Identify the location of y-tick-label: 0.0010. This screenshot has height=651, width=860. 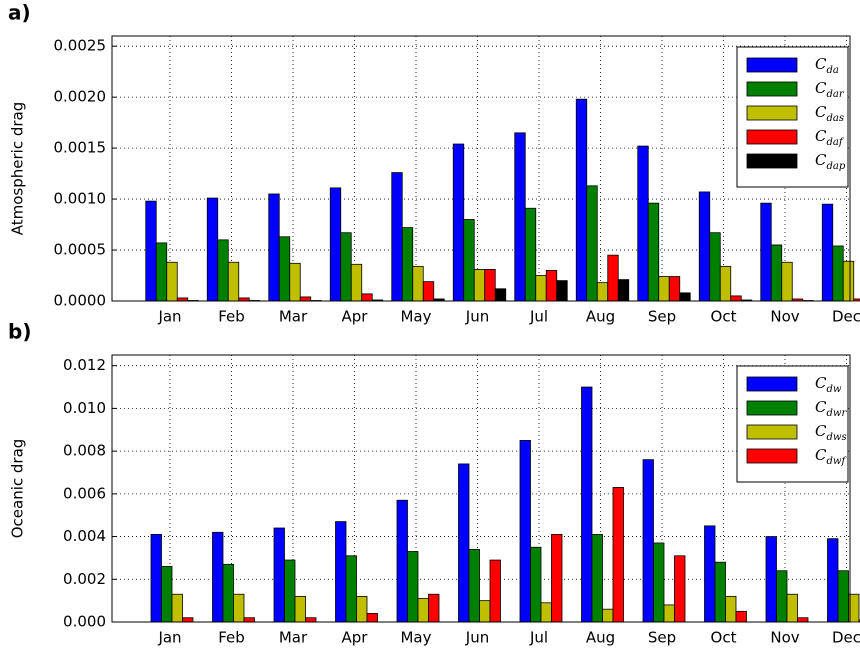
(80, 199).